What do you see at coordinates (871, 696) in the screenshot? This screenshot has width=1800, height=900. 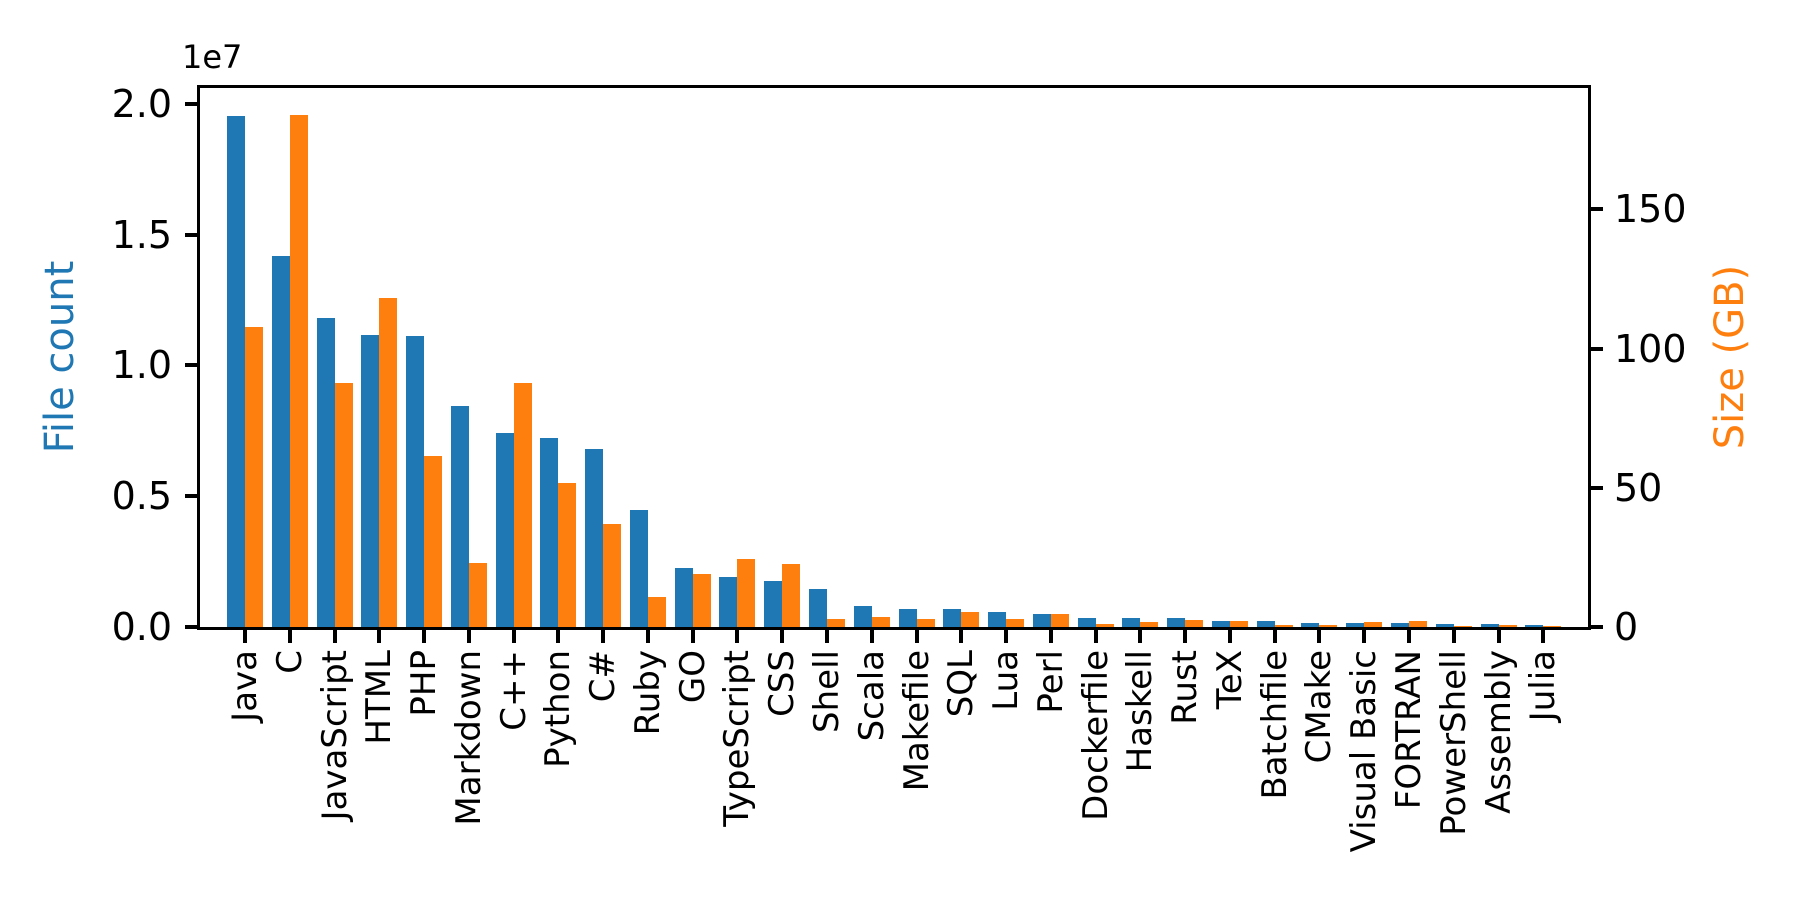 I see `x-tick-label: Scala` at bounding box center [871, 696].